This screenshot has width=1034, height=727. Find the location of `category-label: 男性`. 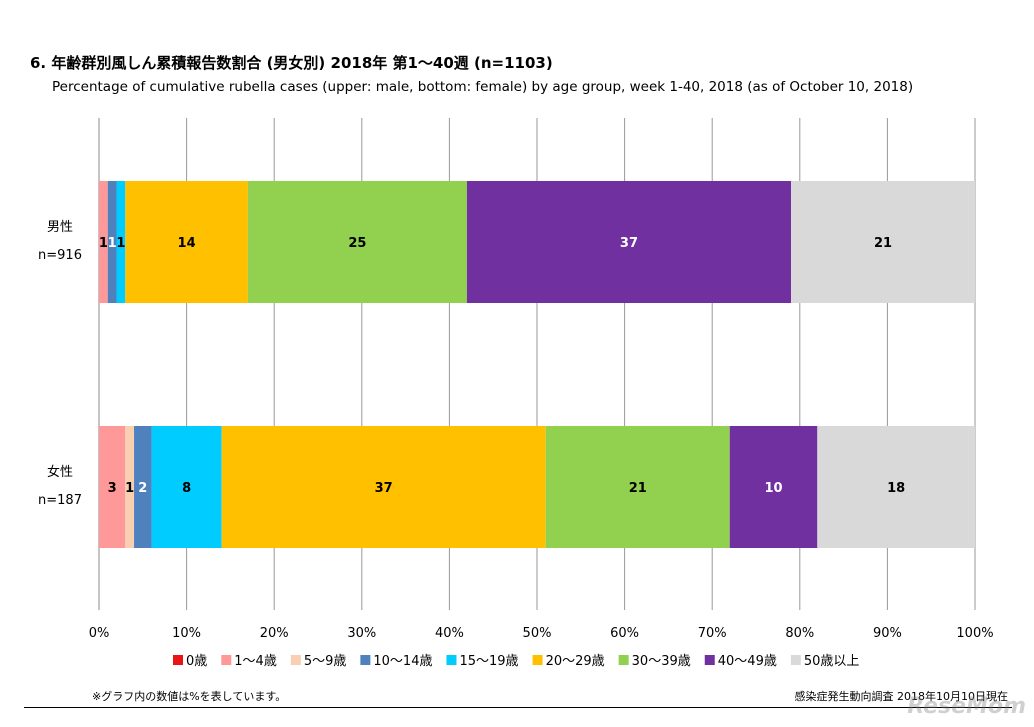

category-label: 男性 is located at coordinates (60, 227).